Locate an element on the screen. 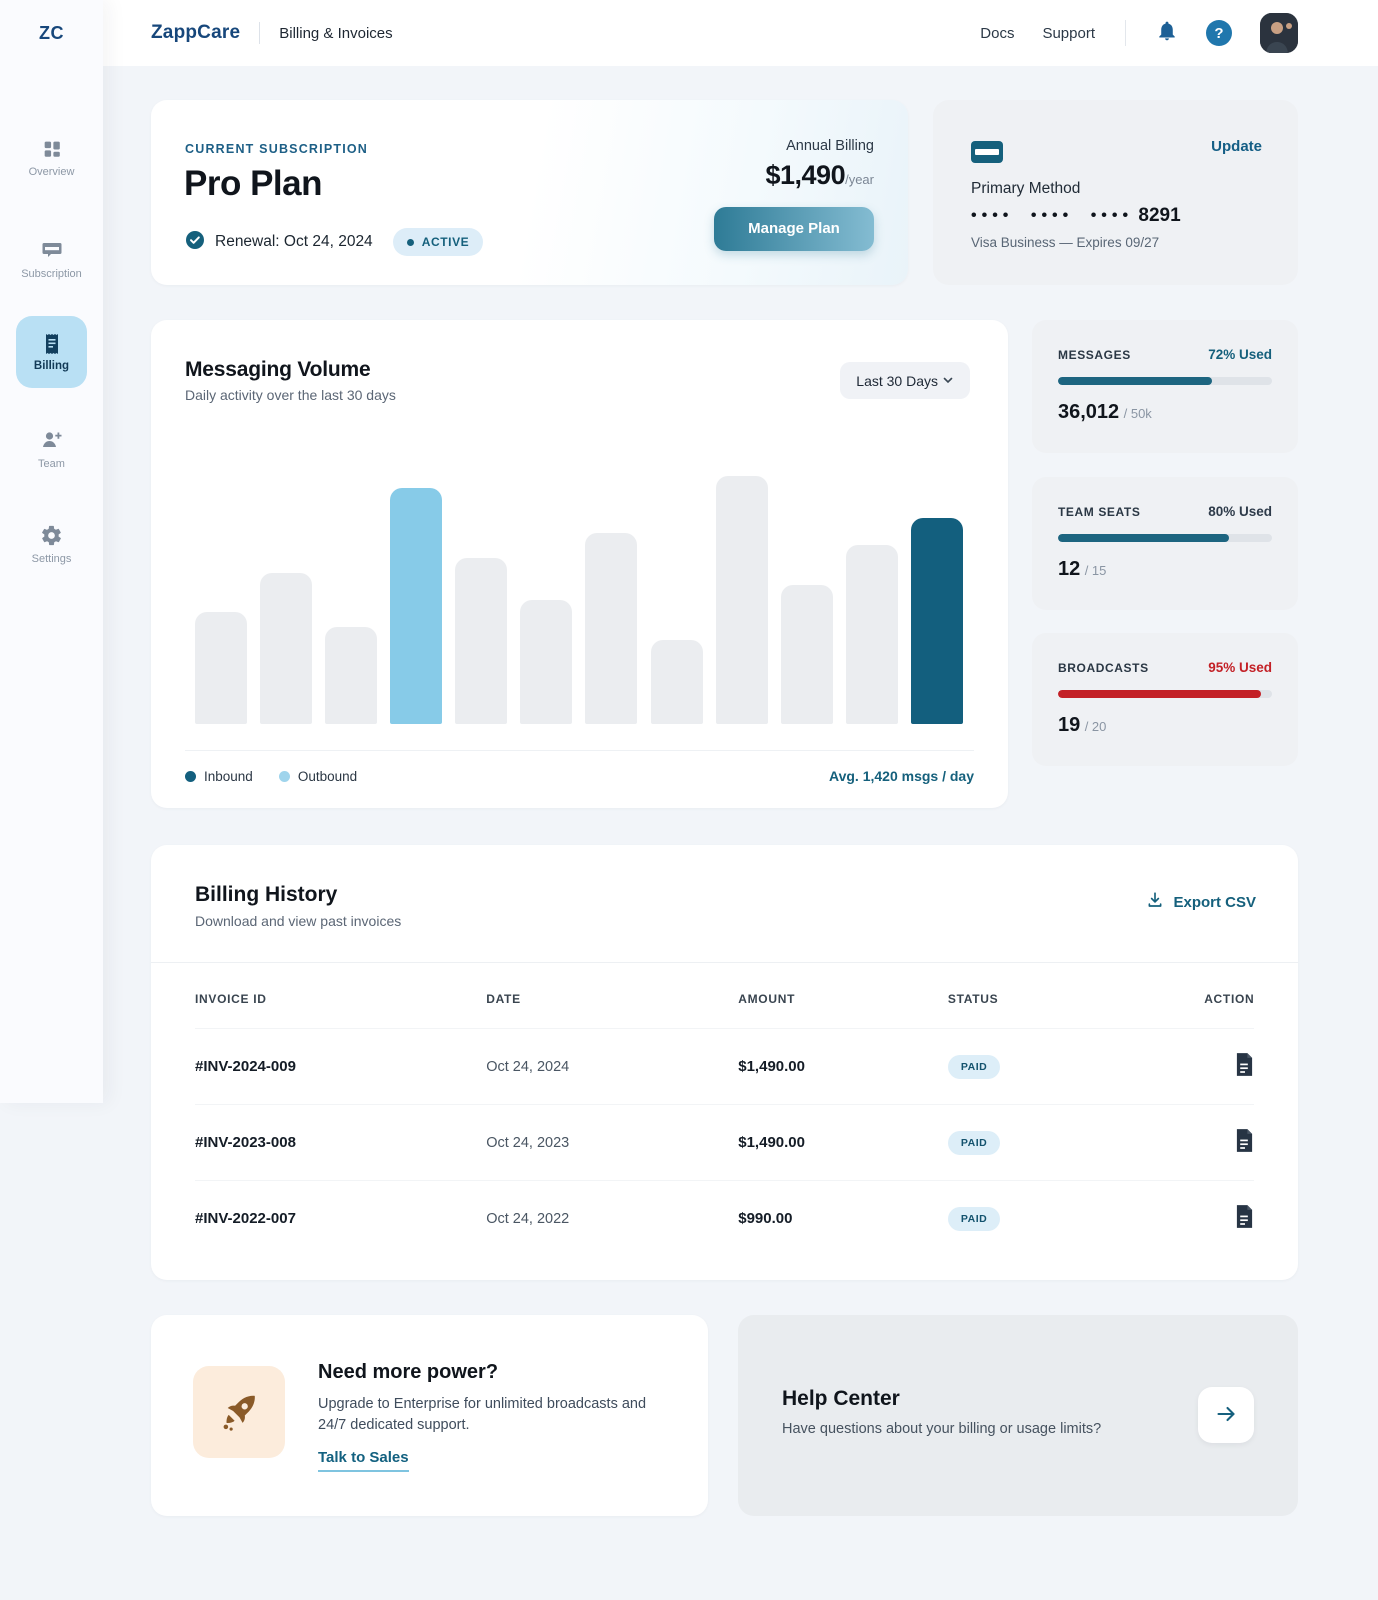  date-range-dropdown: Last 30 Days is located at coordinates (905, 380).